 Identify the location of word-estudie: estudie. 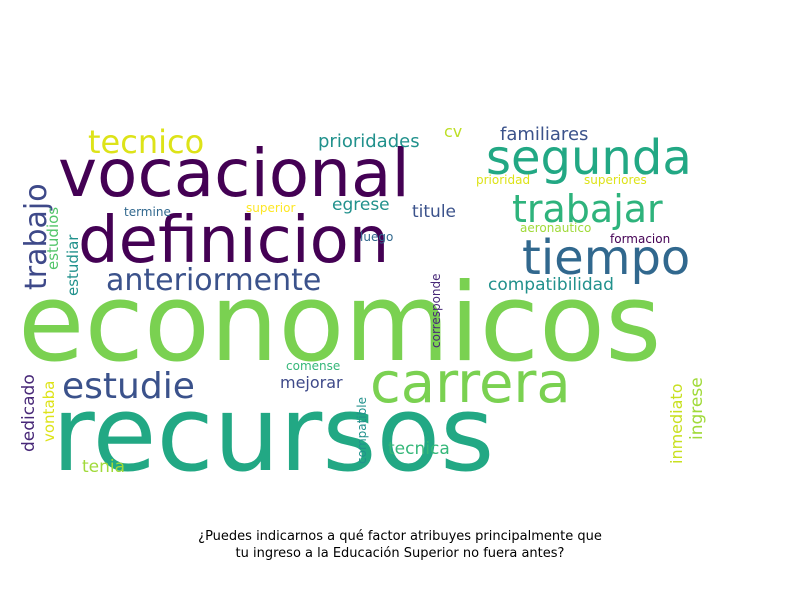
(128, 386).